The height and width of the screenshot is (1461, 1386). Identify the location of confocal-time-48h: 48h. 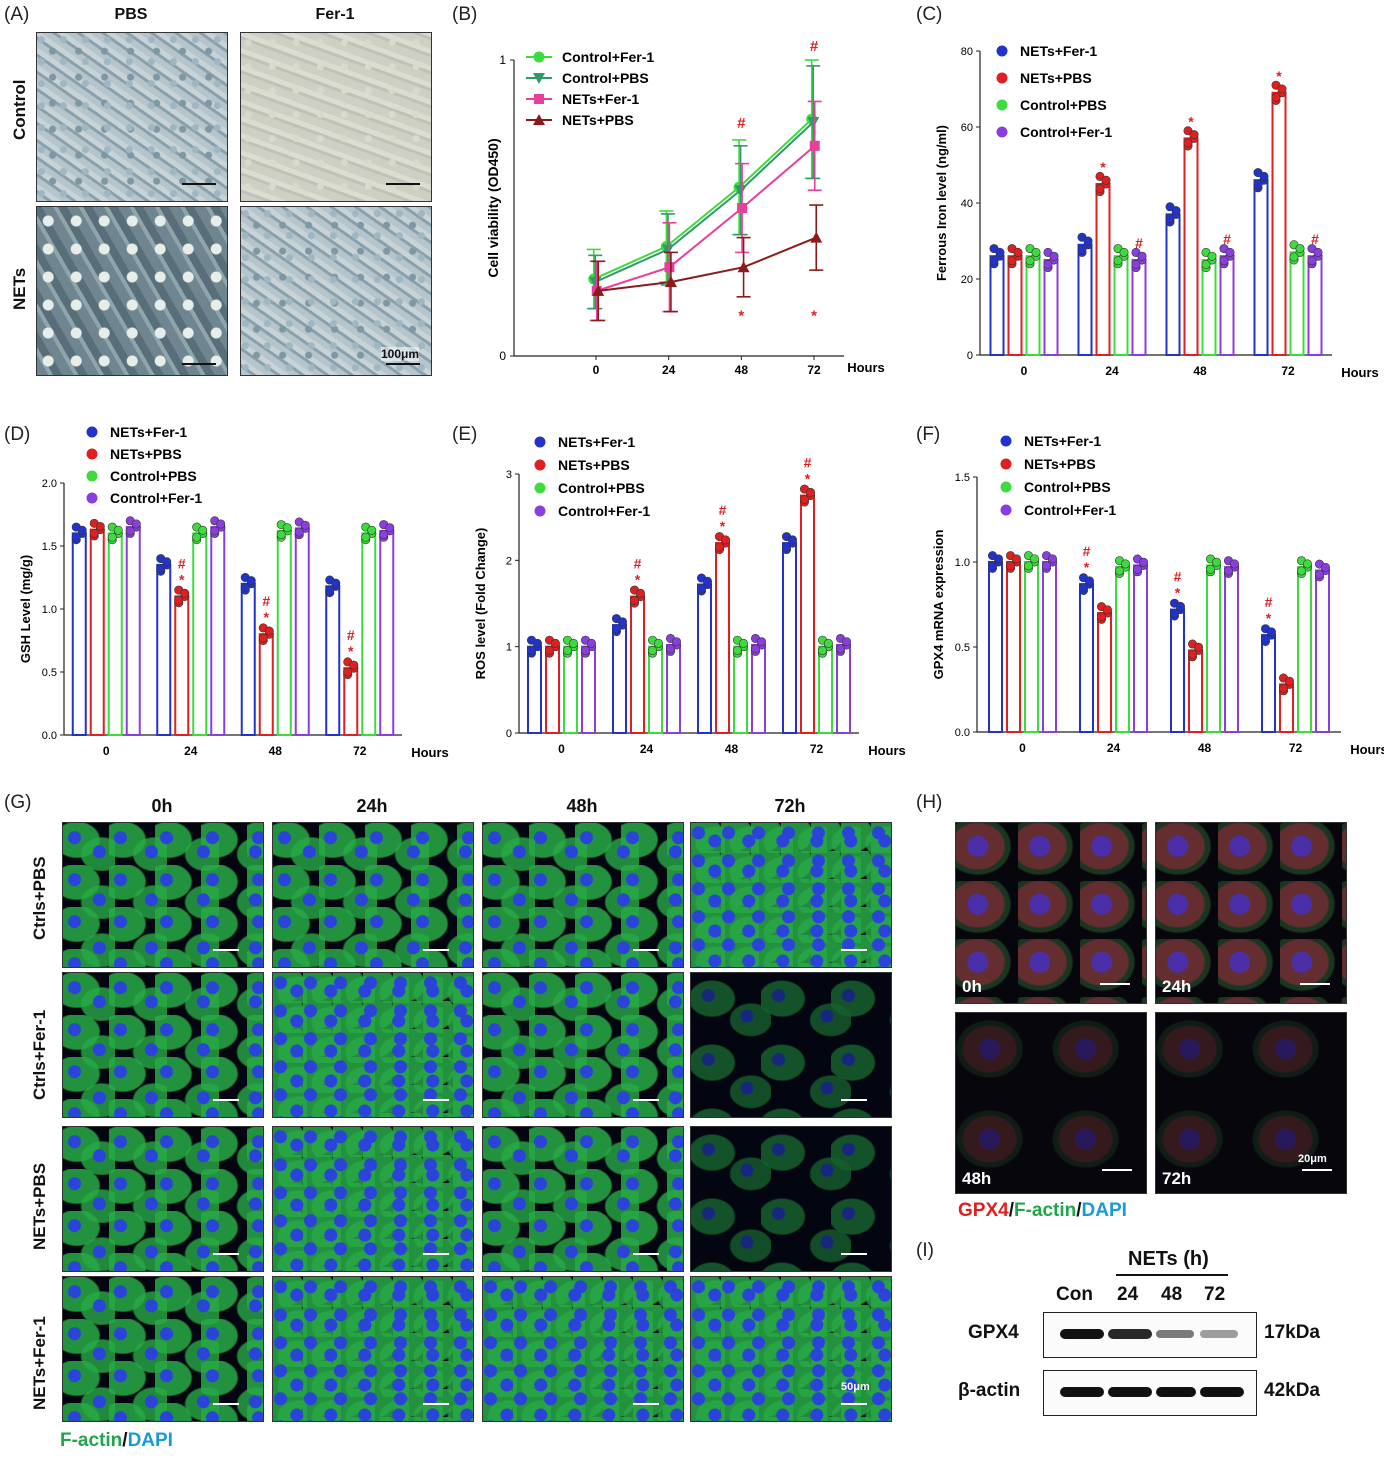
(977, 1178).